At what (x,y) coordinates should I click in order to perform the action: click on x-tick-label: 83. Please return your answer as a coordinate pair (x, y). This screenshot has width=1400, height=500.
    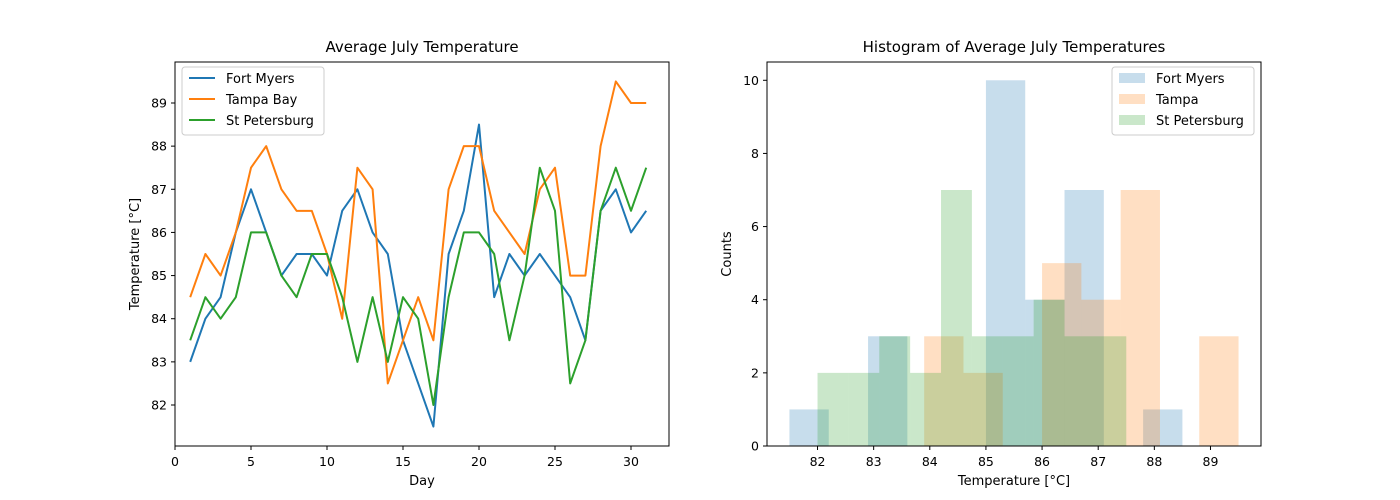
    Looking at the image, I should click on (874, 461).